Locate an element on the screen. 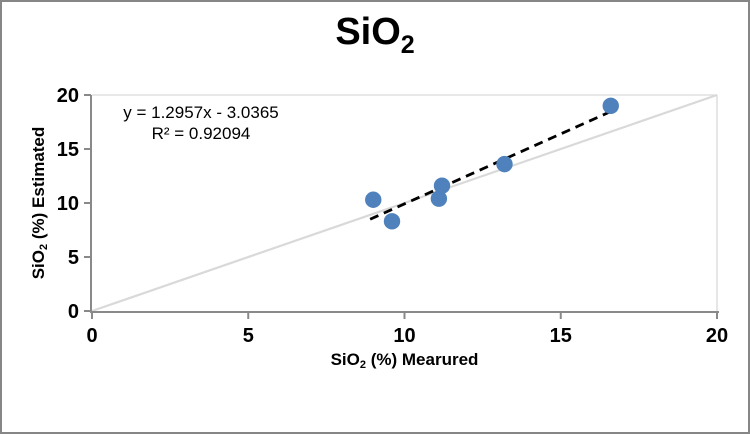 The image size is (750, 434). chart-title-text: SiO is located at coordinates (368, 32).